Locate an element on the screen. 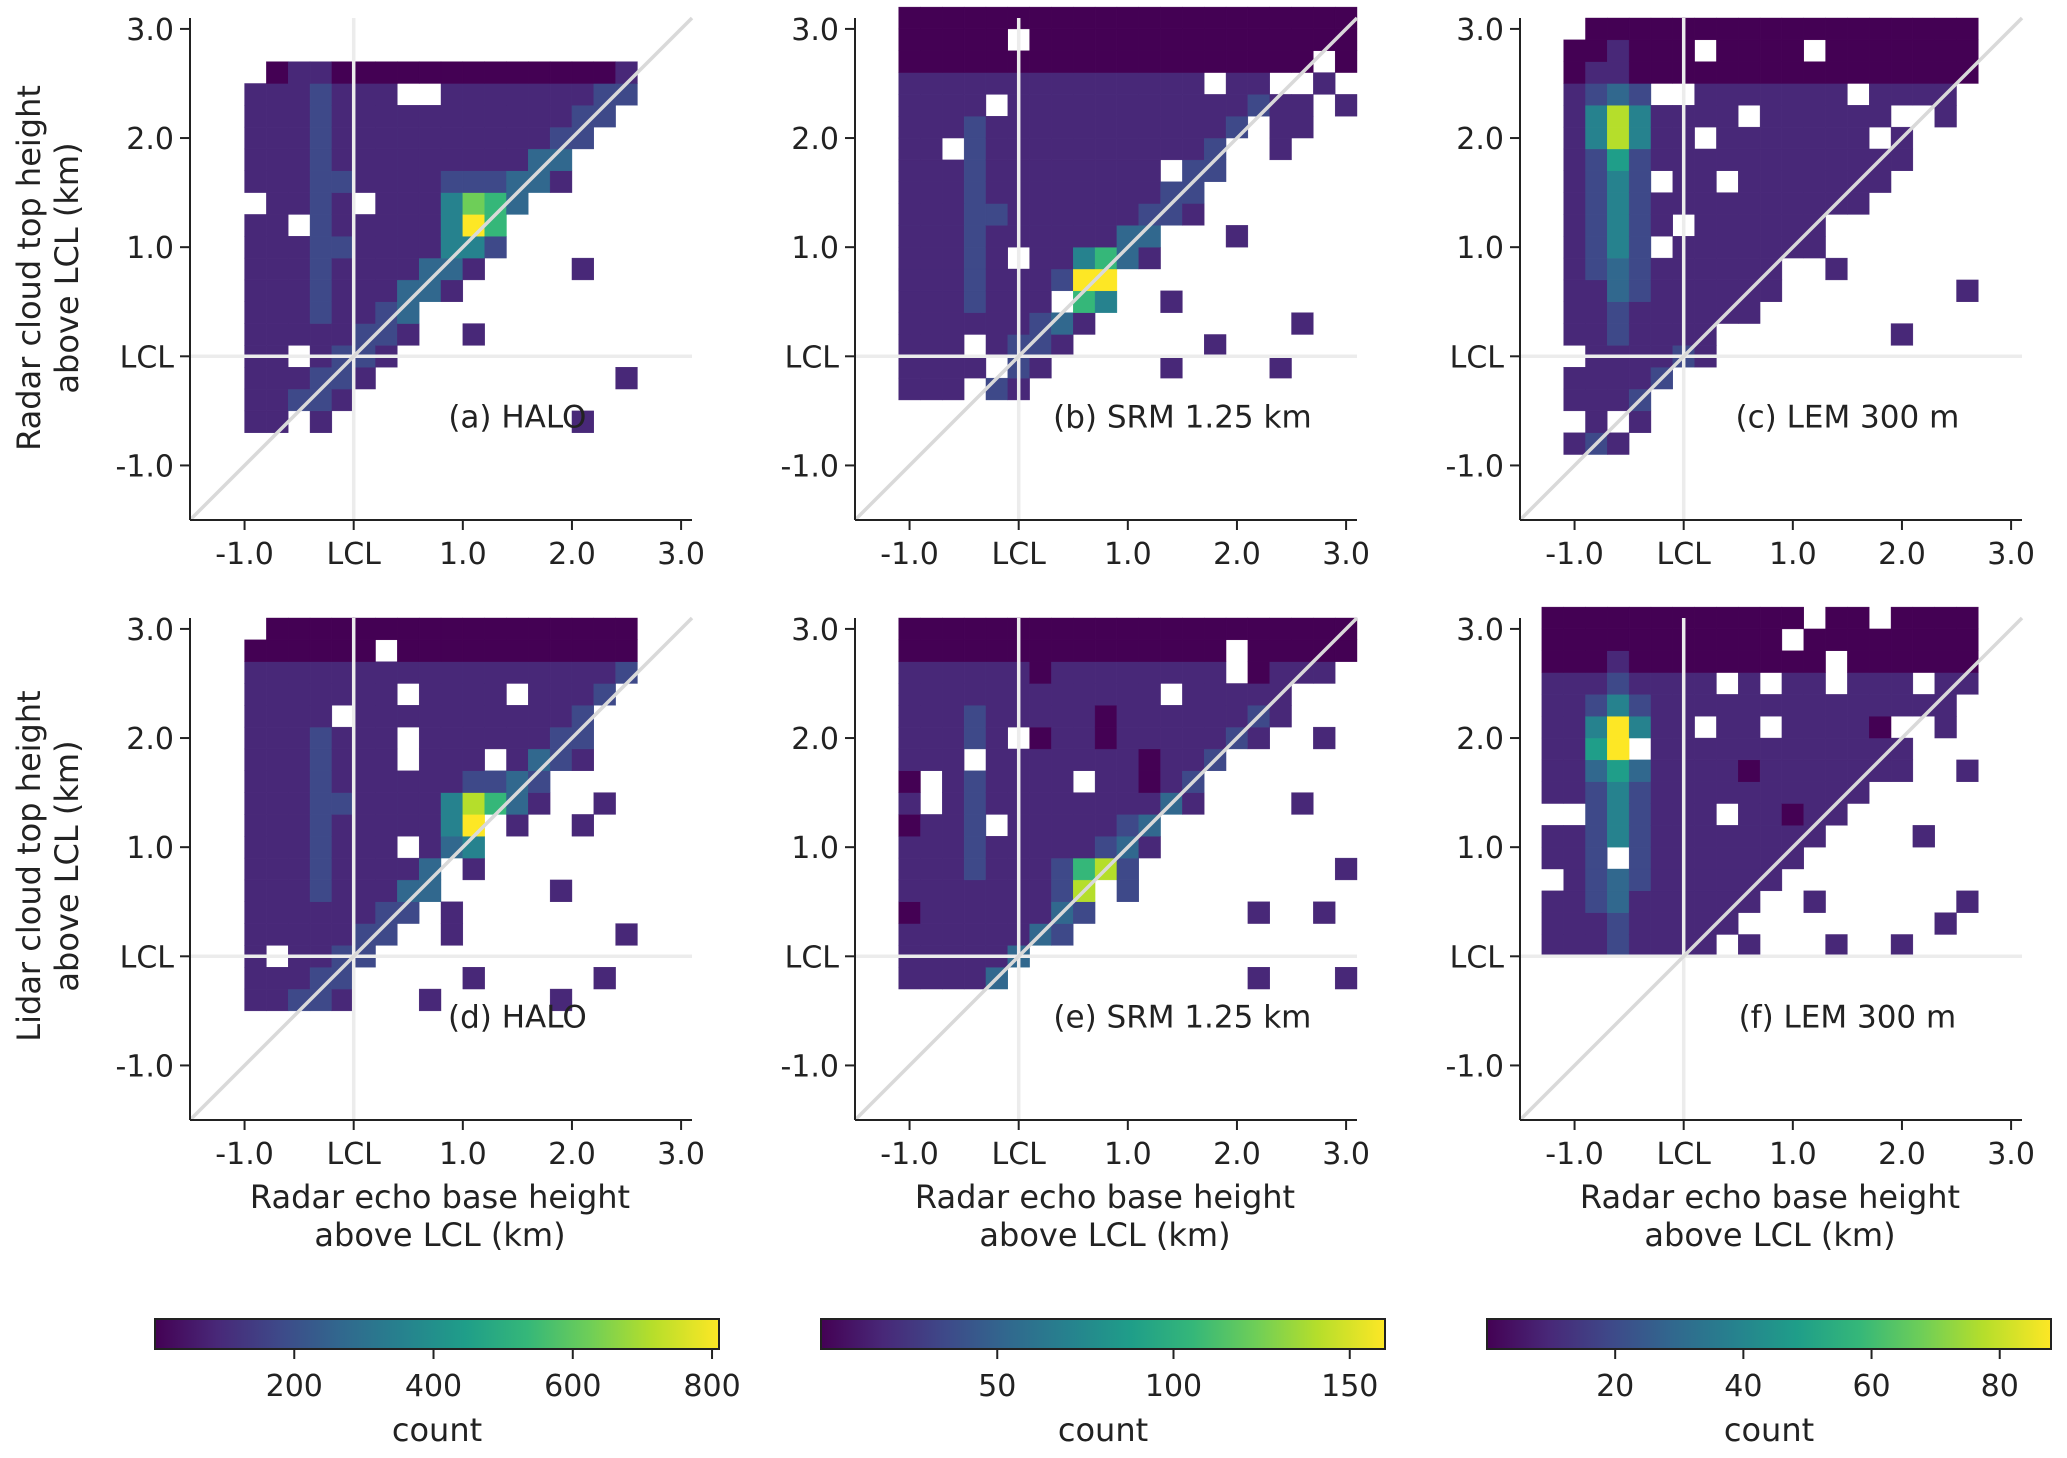 The height and width of the screenshot is (1458, 2067). panel-d: -1.0 LCL 1.0 2.0 3.0 3.0 2.0 1.0 LCL -1.0 (d) HALO is located at coordinates (409, 892).